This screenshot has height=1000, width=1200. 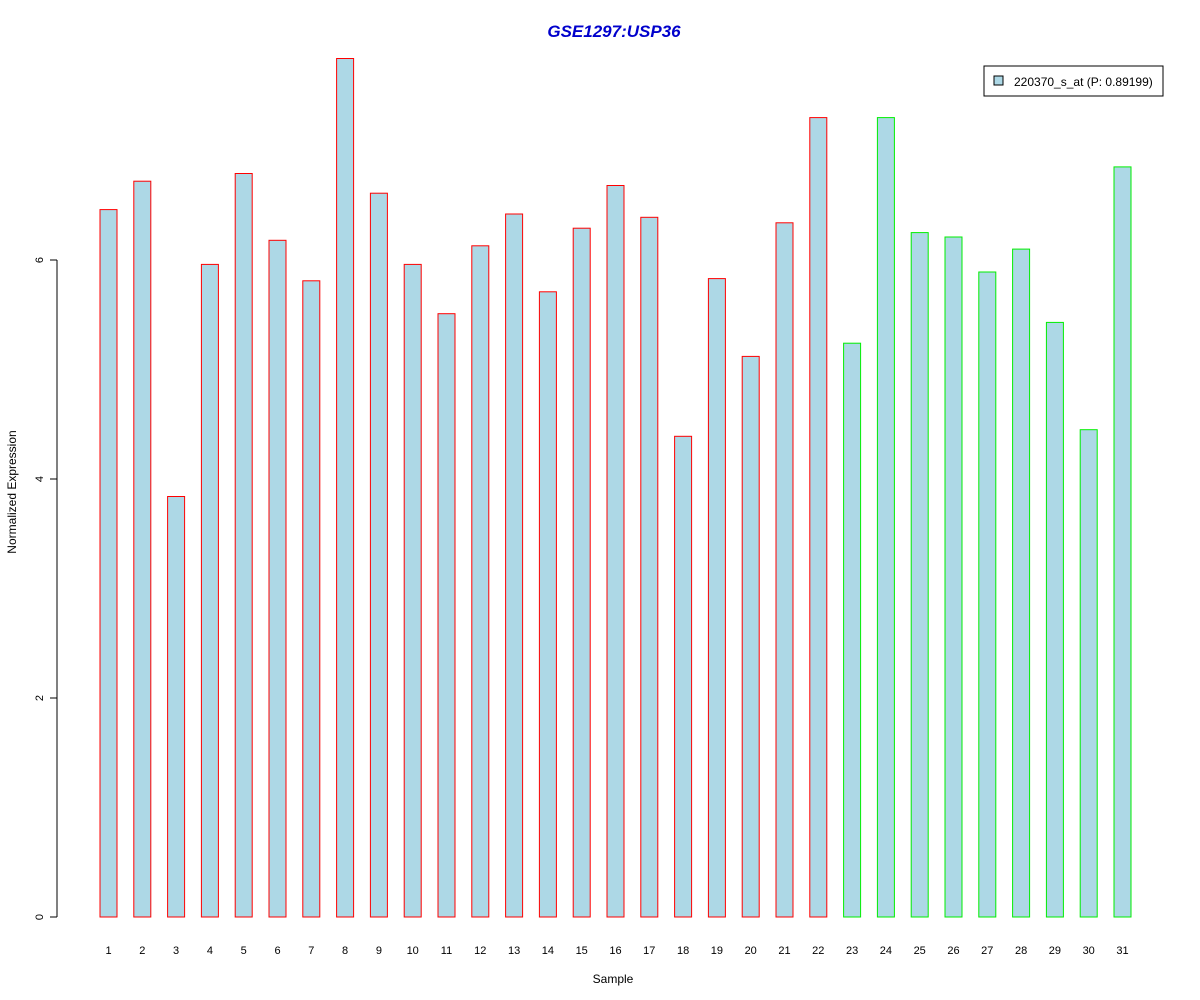 What do you see at coordinates (446, 951) in the screenshot?
I see `x-tick-label: 11` at bounding box center [446, 951].